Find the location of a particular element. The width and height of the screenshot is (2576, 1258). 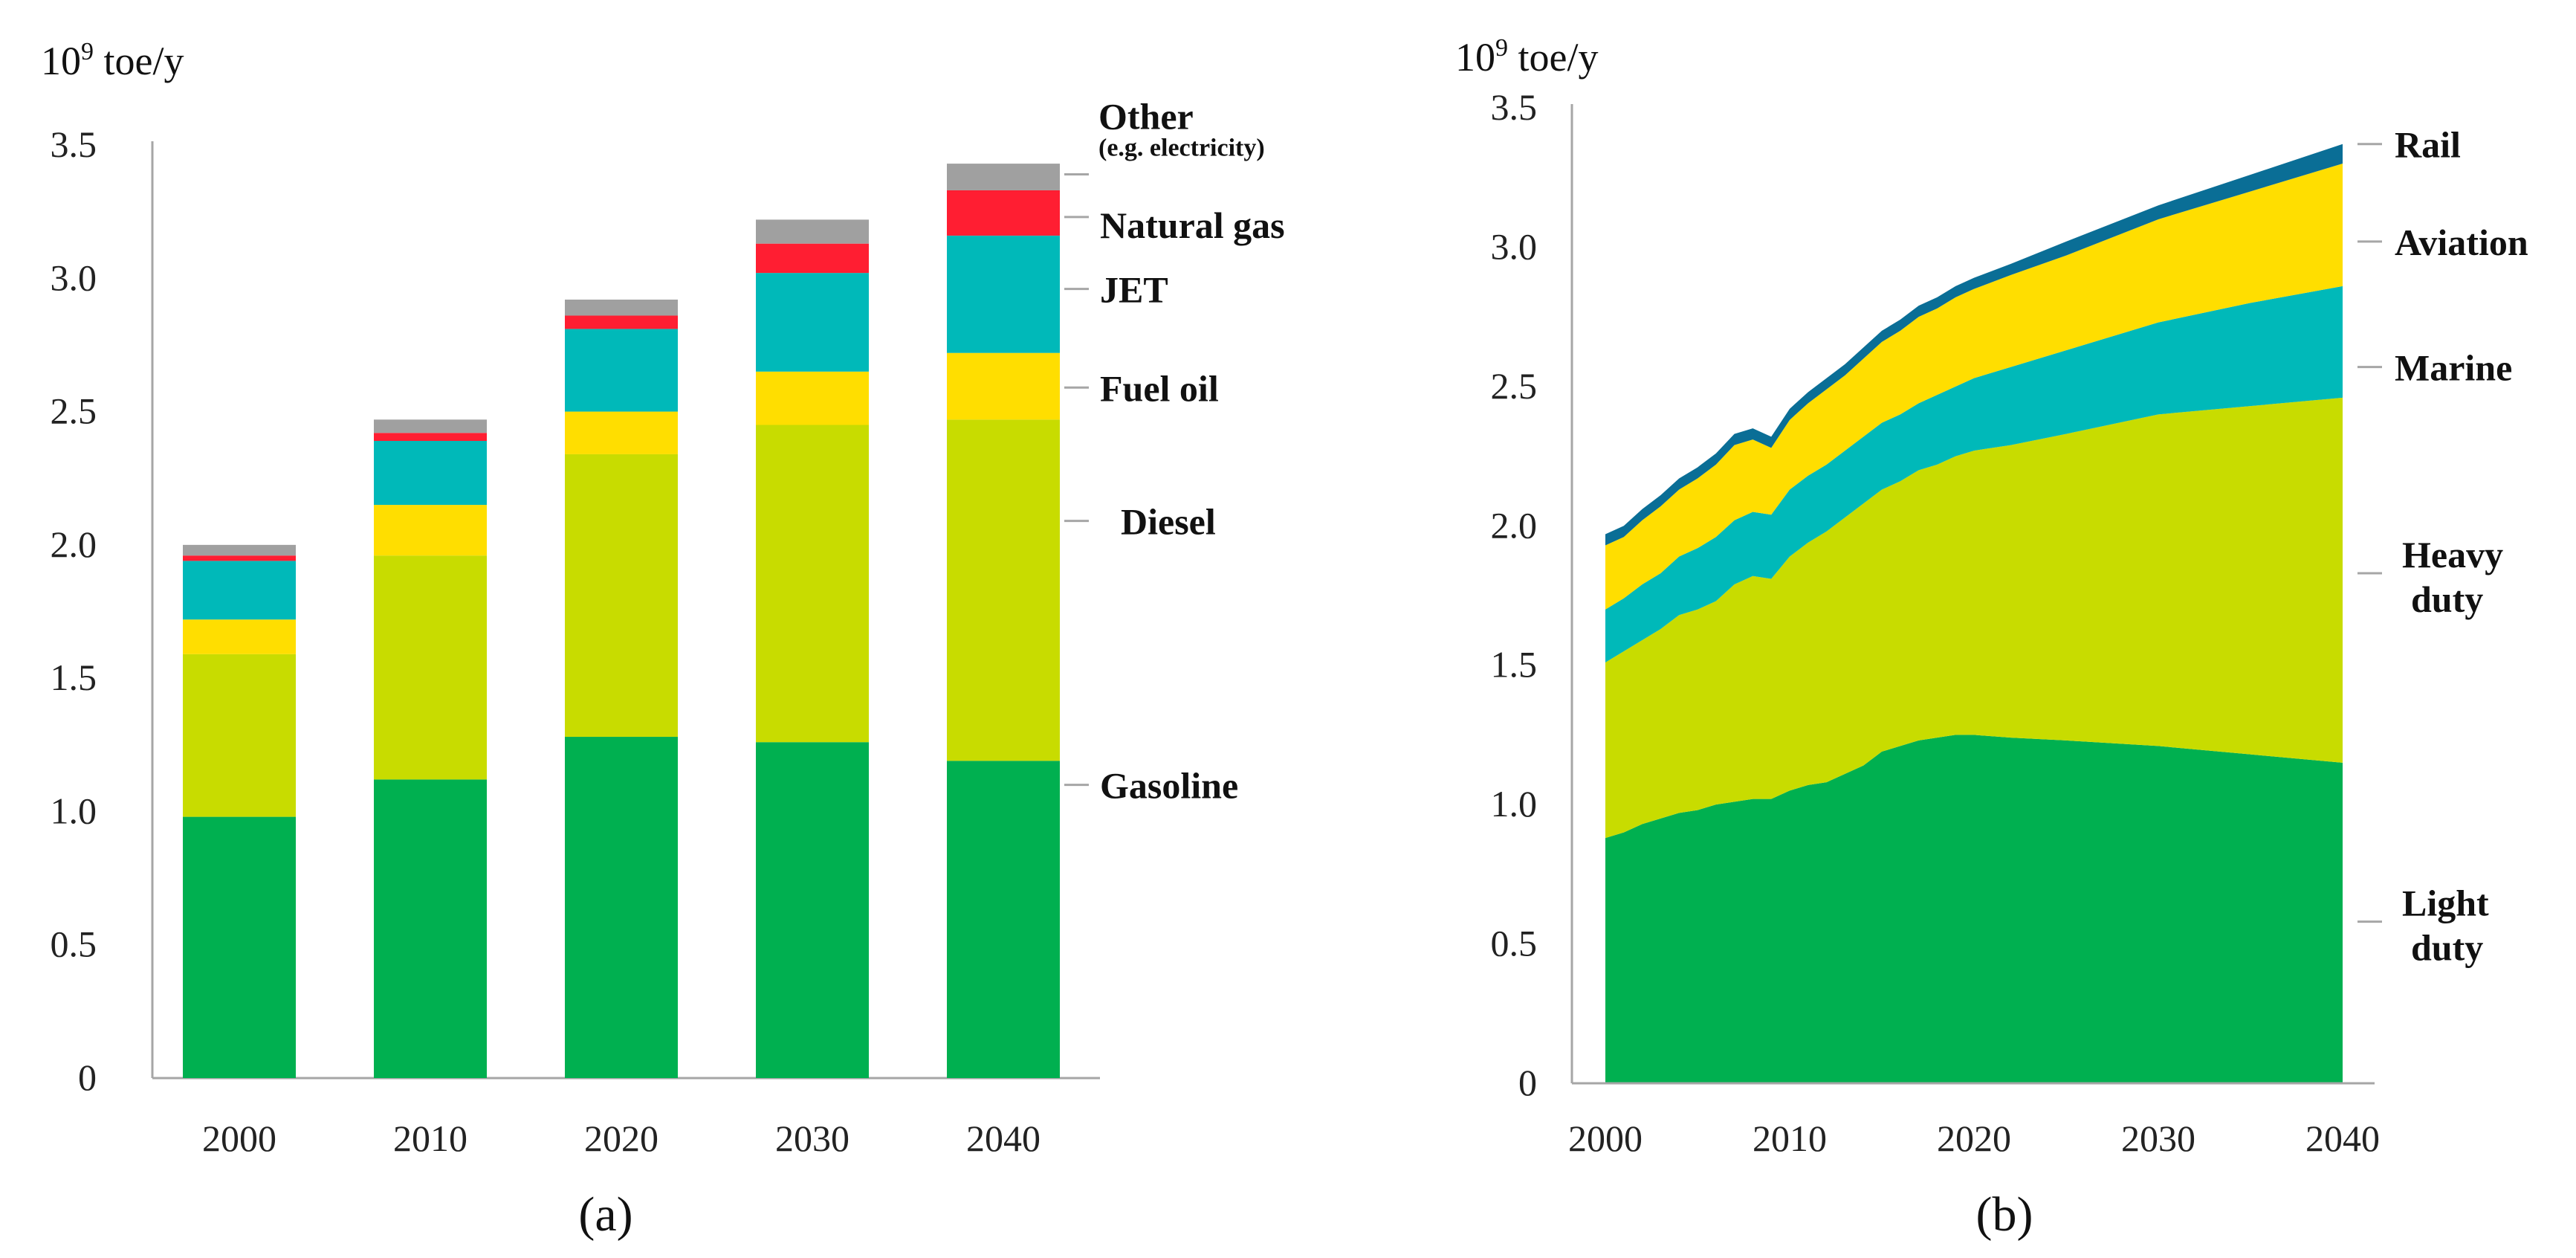

bar-diesel-2040 is located at coordinates (1004, 590).